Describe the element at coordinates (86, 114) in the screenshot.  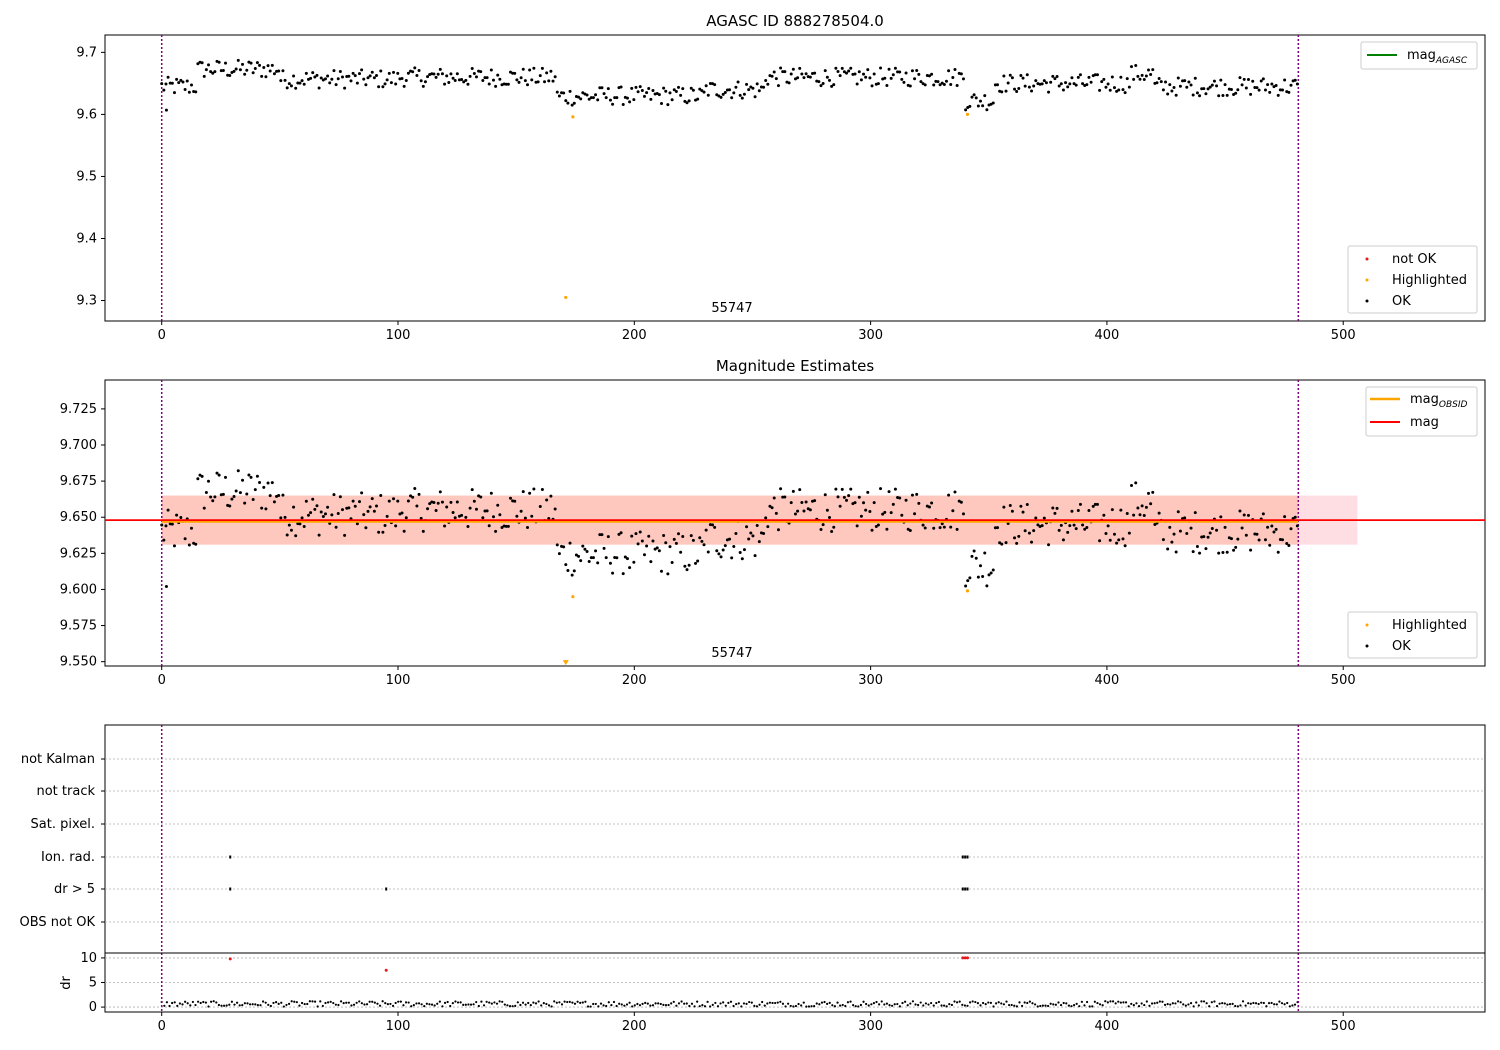
I see `y-tick-label: 9.6` at that location.